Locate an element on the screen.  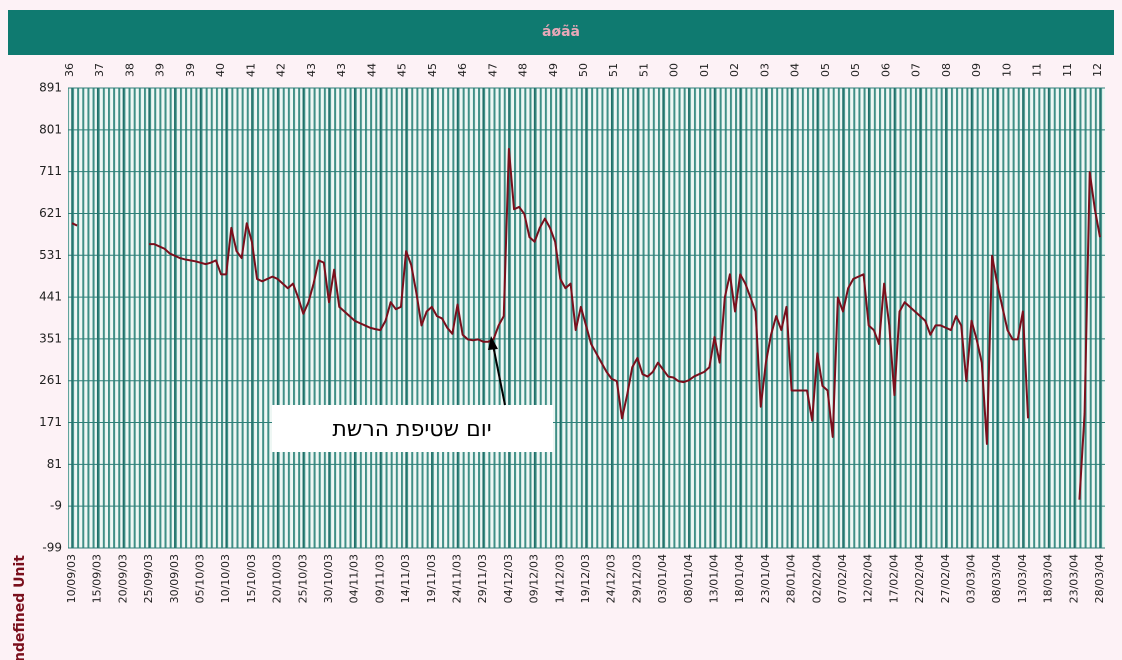
x-tick-label: 23/01/04 is located at coordinates (765, 578).